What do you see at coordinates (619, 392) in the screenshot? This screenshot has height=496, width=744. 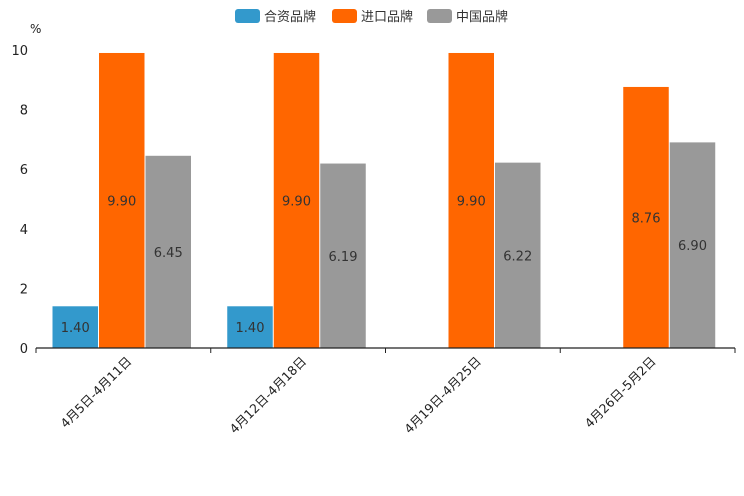 I see `x-category-label-4: 4月26日-5月2日` at bounding box center [619, 392].